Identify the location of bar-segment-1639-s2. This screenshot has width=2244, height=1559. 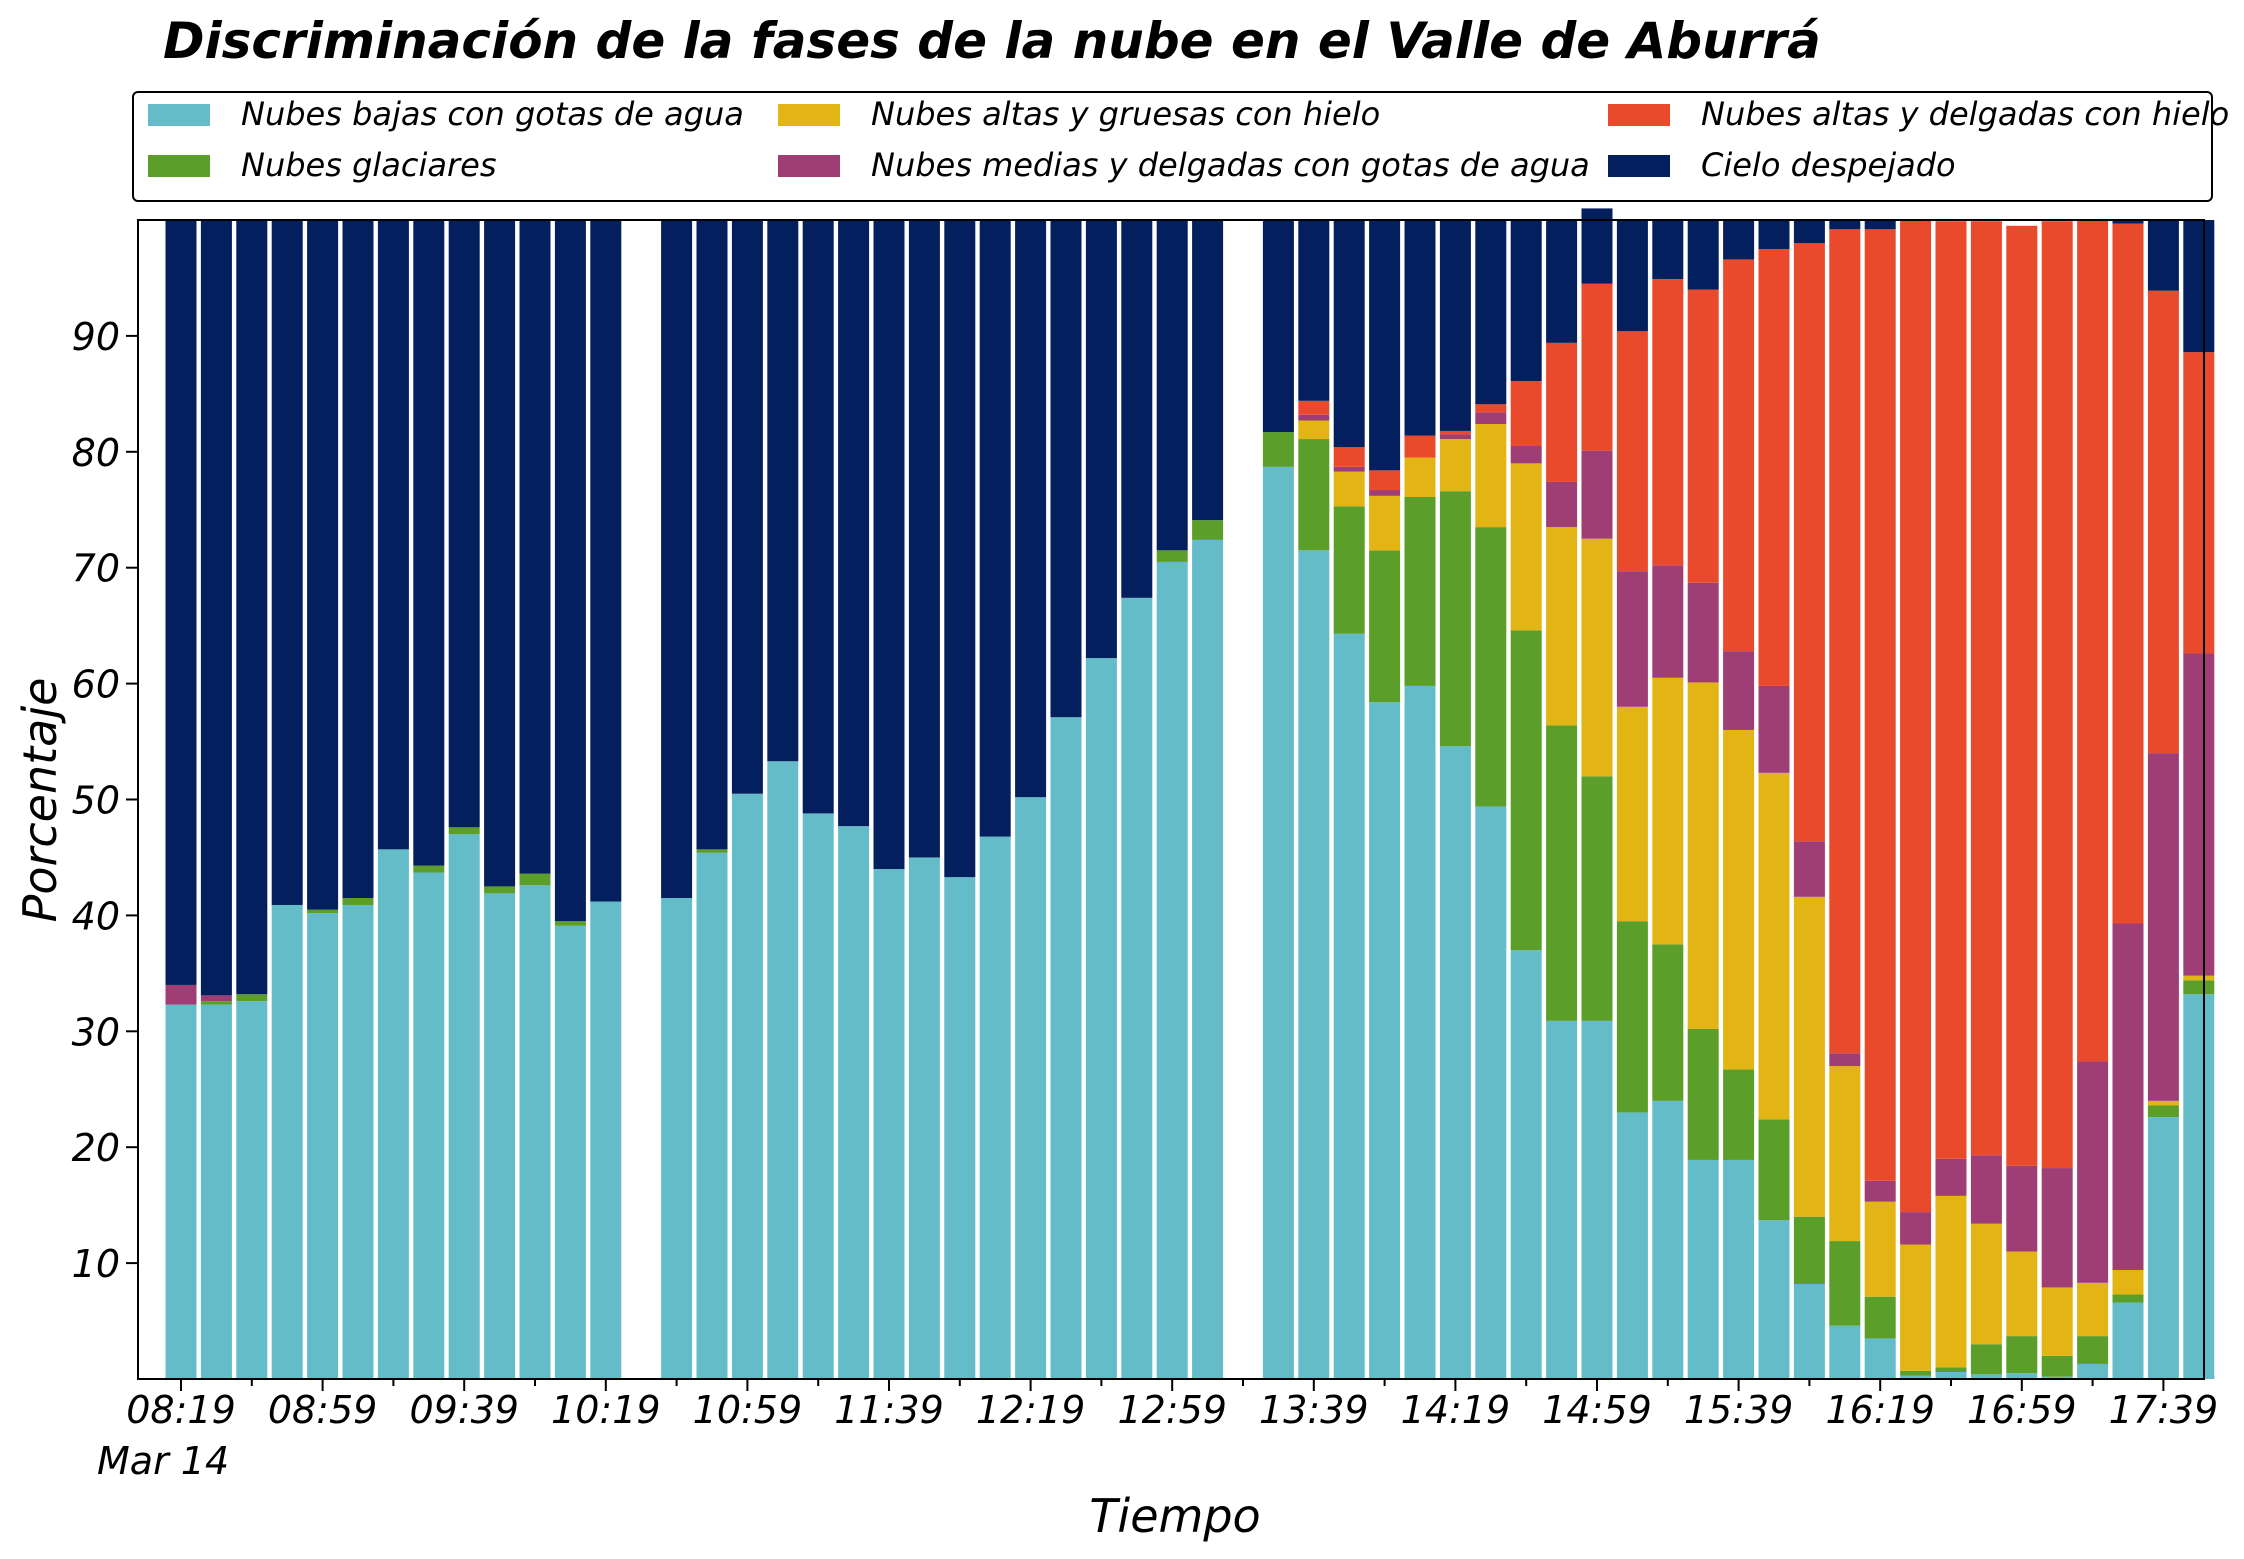
(1951, 1281).